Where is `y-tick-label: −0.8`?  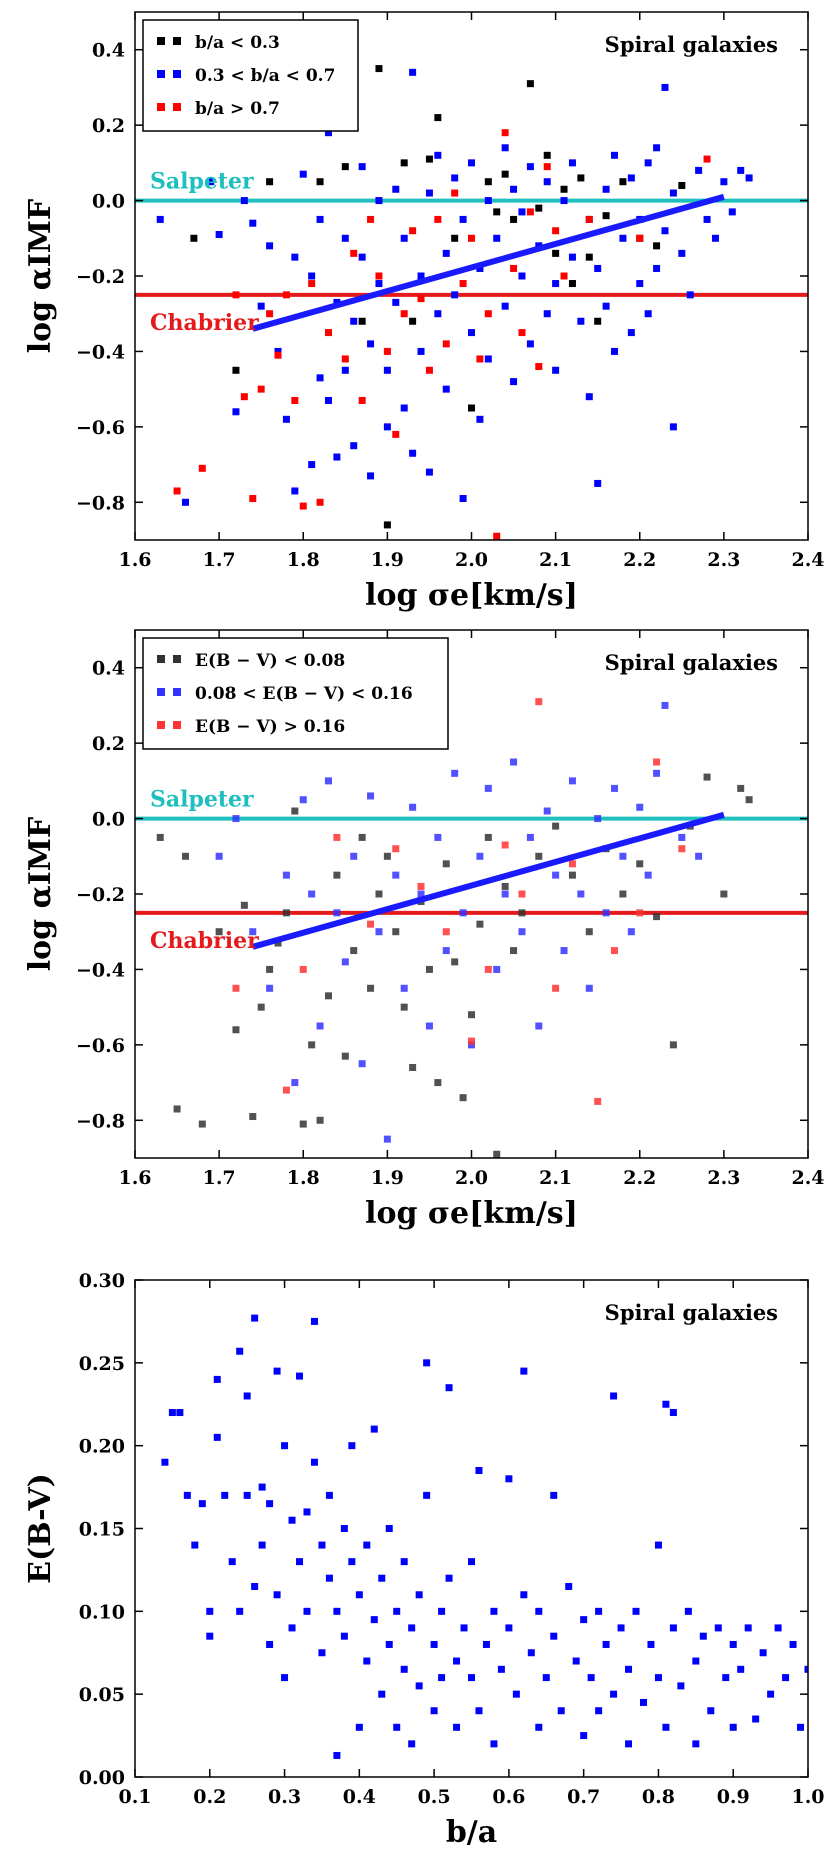
y-tick-label: −0.8 is located at coordinates (100, 1121).